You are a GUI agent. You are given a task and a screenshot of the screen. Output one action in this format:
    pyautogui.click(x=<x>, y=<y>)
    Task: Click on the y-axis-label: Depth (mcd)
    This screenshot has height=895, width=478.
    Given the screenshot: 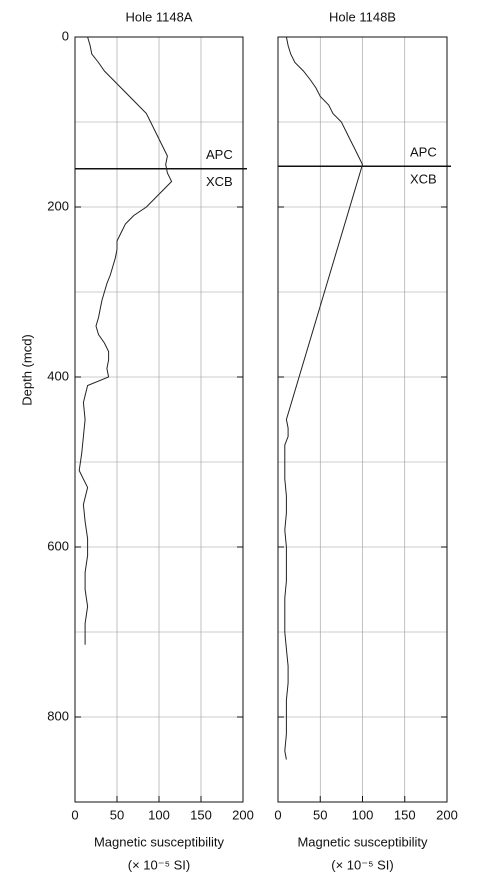 What is the action you would take?
    pyautogui.click(x=26, y=370)
    